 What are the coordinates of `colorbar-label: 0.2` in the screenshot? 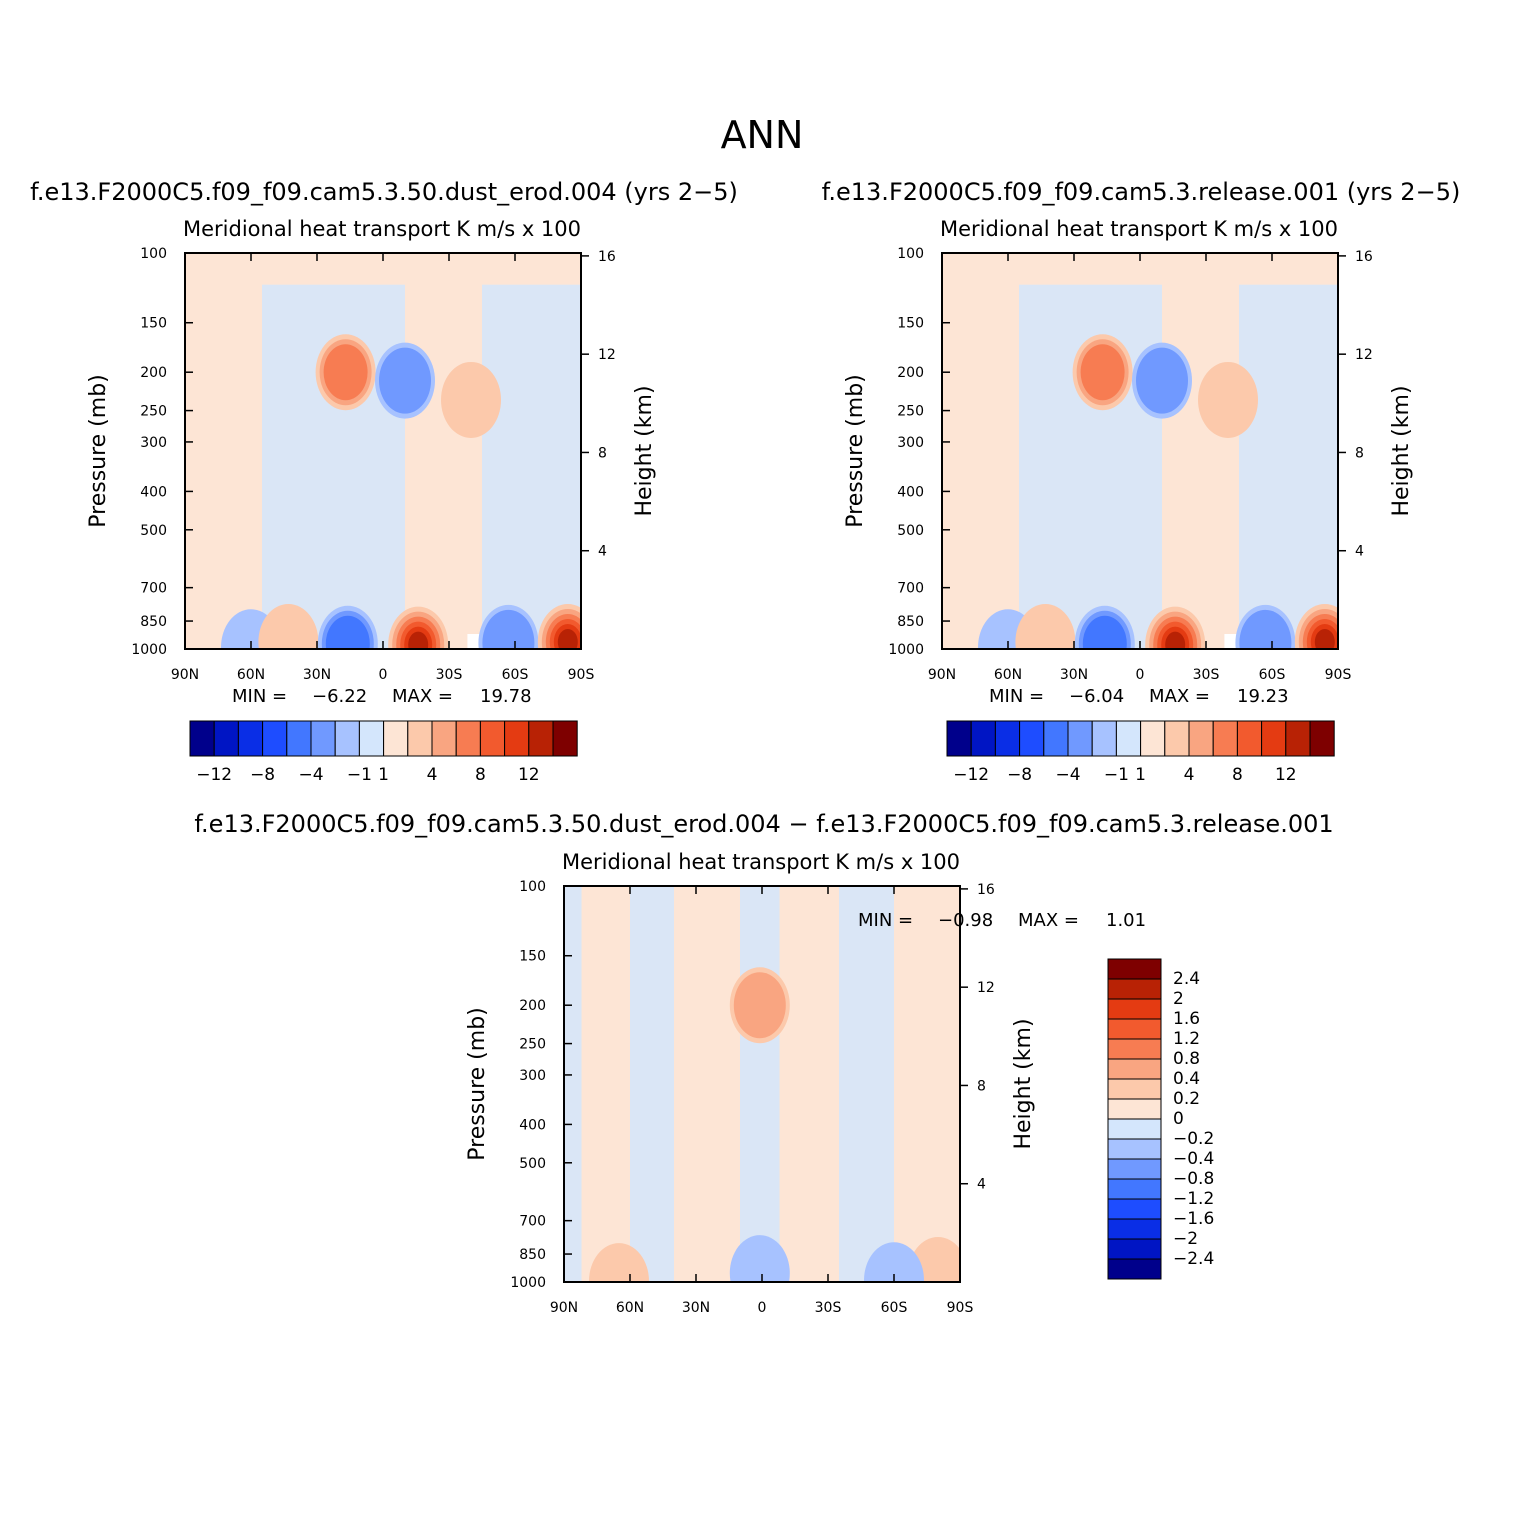 It's located at (1186, 1099).